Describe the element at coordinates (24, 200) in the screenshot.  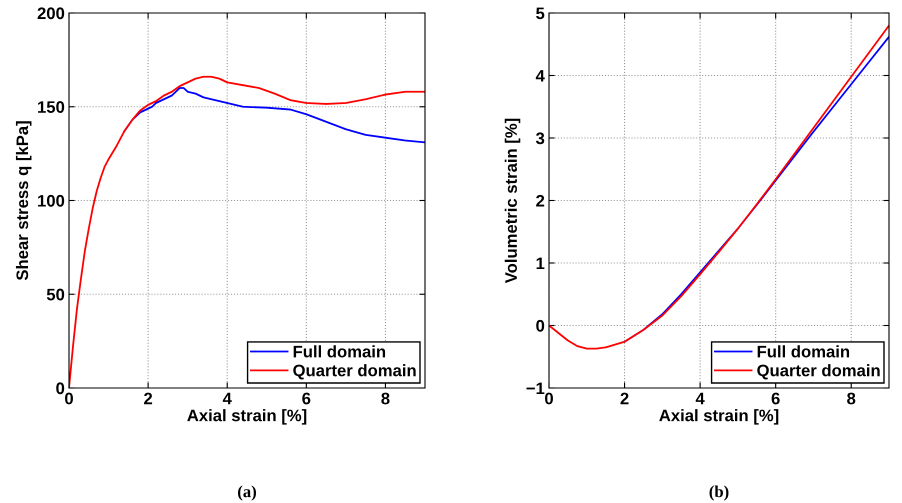
I see `y-axis-title: Shear stress q [kPa]` at that location.